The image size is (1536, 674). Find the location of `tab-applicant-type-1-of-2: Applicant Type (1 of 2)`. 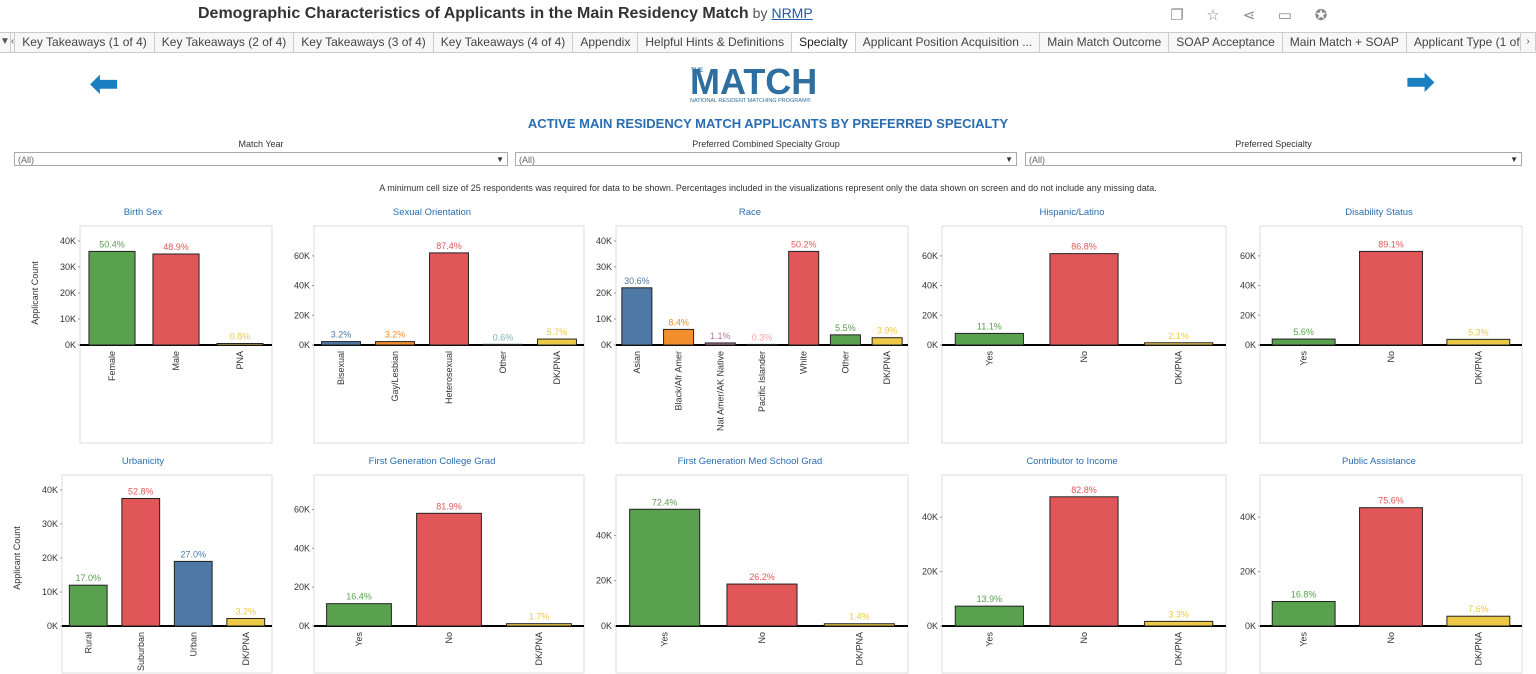

tab-applicant-type-1-of-2: Applicant Type (1 of 2) is located at coordinates (1471, 42).